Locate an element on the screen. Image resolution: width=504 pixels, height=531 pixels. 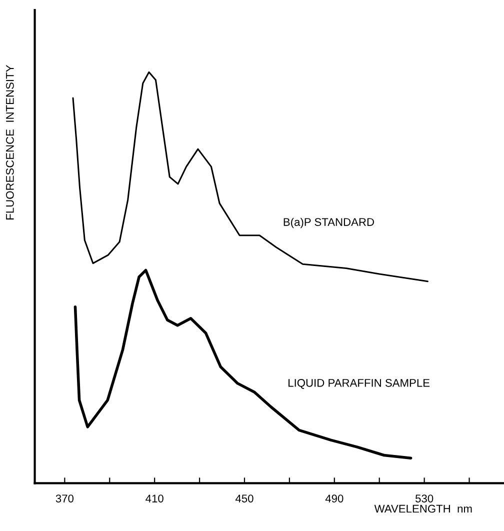
y-axis-title: FLUORESCENCE INTENSITY is located at coordinates (10, 142).